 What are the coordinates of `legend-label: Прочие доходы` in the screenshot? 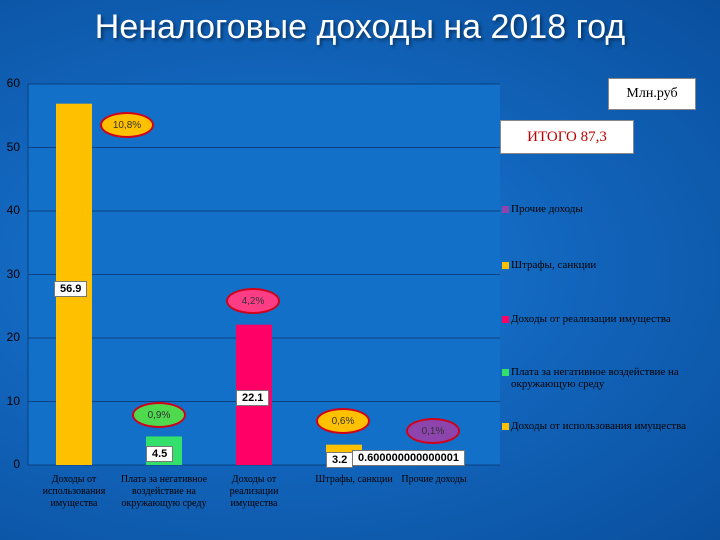 It's located at (547, 209).